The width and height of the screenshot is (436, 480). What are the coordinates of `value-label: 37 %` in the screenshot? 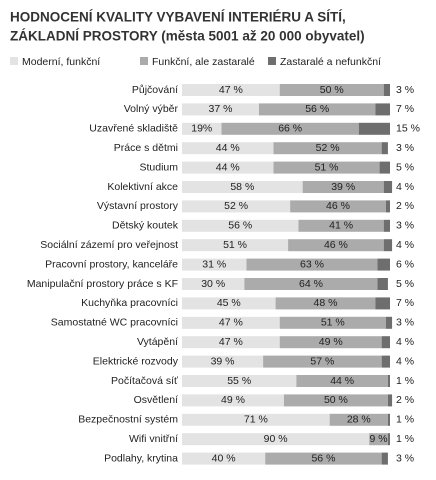 It's located at (221, 109).